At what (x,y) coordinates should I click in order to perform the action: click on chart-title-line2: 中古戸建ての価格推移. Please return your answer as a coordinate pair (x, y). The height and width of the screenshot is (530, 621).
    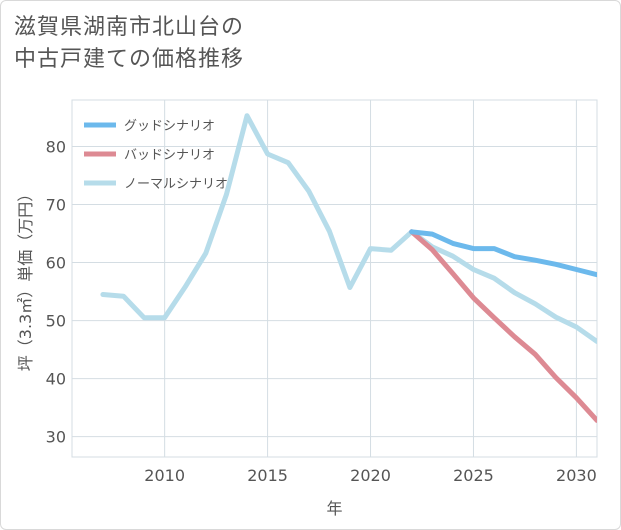
    Looking at the image, I should click on (129, 59).